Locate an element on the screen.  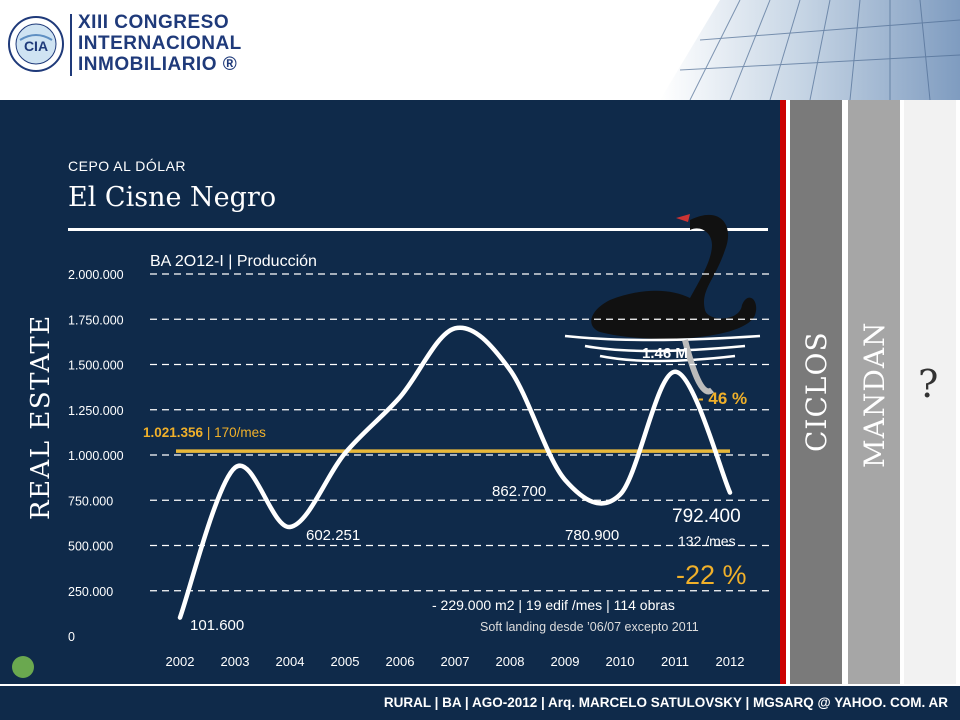
question-column is located at coordinates (930, 392).